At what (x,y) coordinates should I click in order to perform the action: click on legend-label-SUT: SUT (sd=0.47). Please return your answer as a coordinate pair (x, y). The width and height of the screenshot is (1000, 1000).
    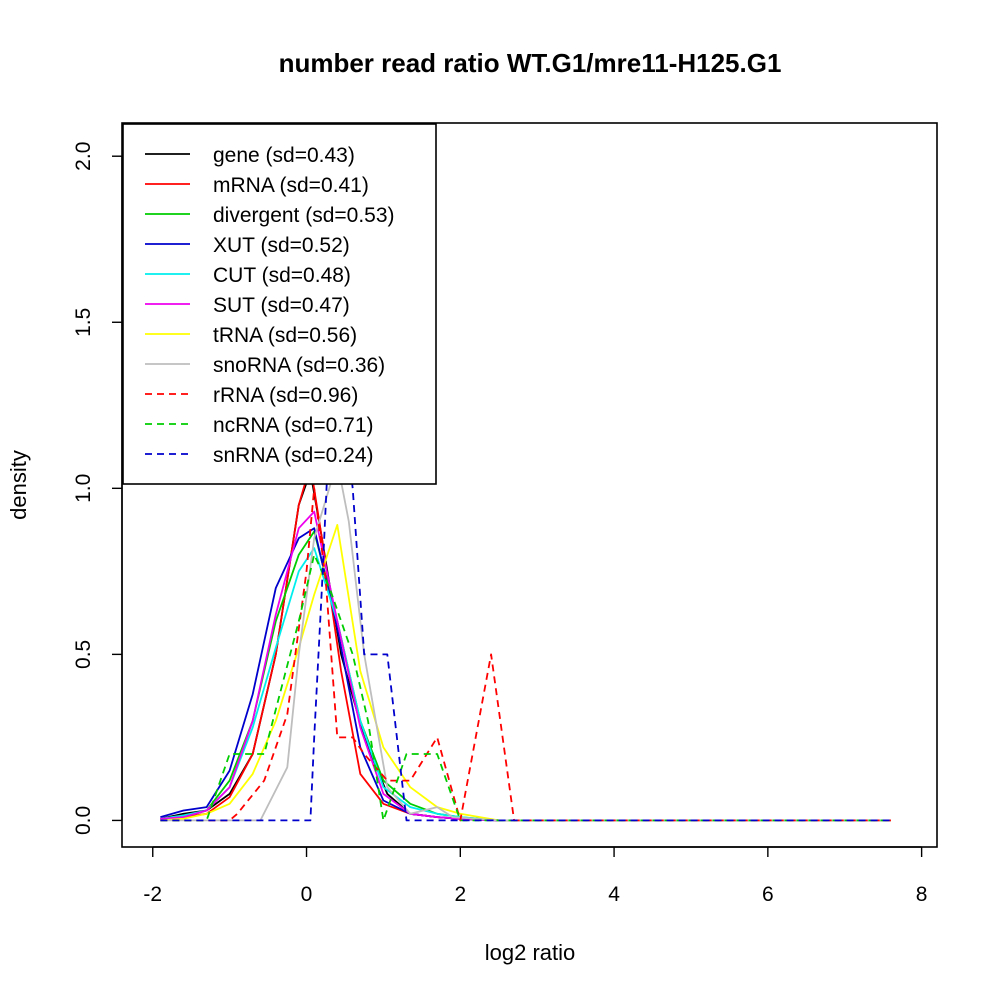
    Looking at the image, I should click on (281, 305).